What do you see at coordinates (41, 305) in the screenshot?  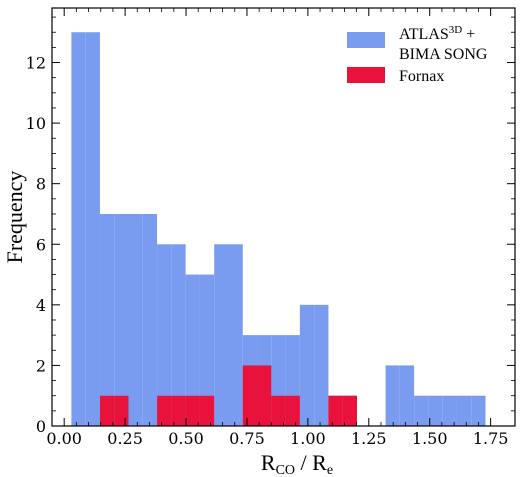 I see `y-tick-label: 4` at bounding box center [41, 305].